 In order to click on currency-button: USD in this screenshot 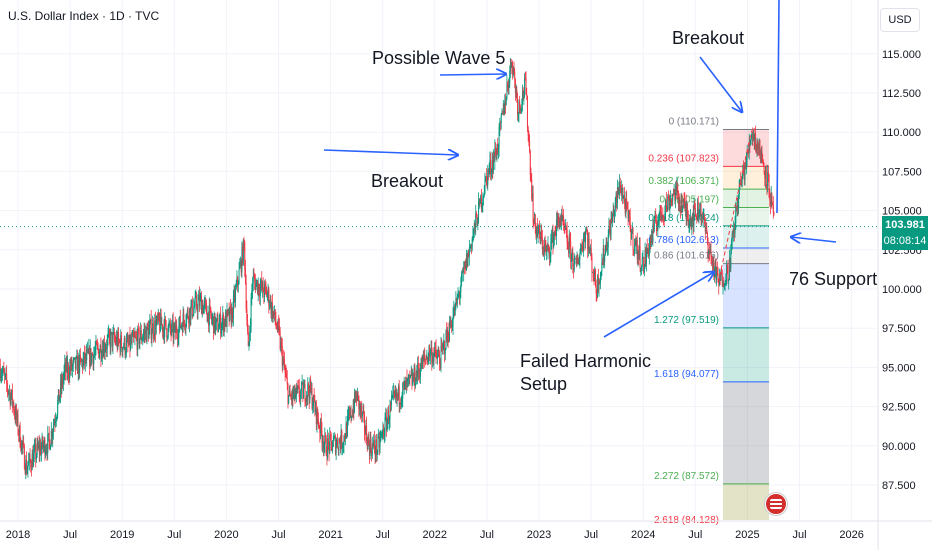, I will do `click(900, 20)`.